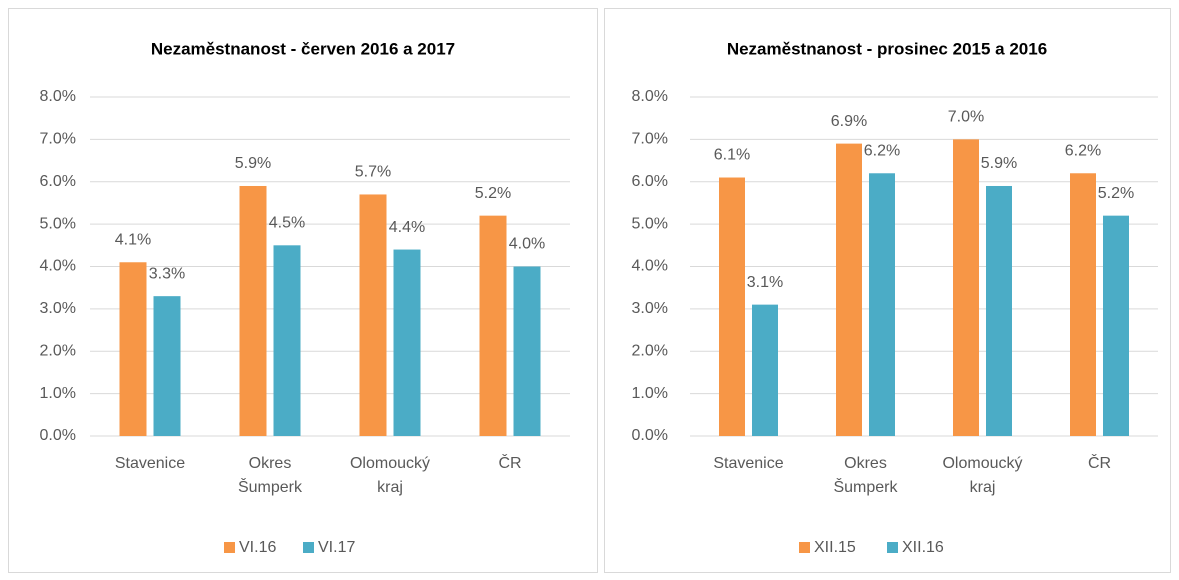 The width and height of the screenshot is (1179, 580). Describe the element at coordinates (257, 547) in the screenshot. I see `legend-label: VI.16` at that location.